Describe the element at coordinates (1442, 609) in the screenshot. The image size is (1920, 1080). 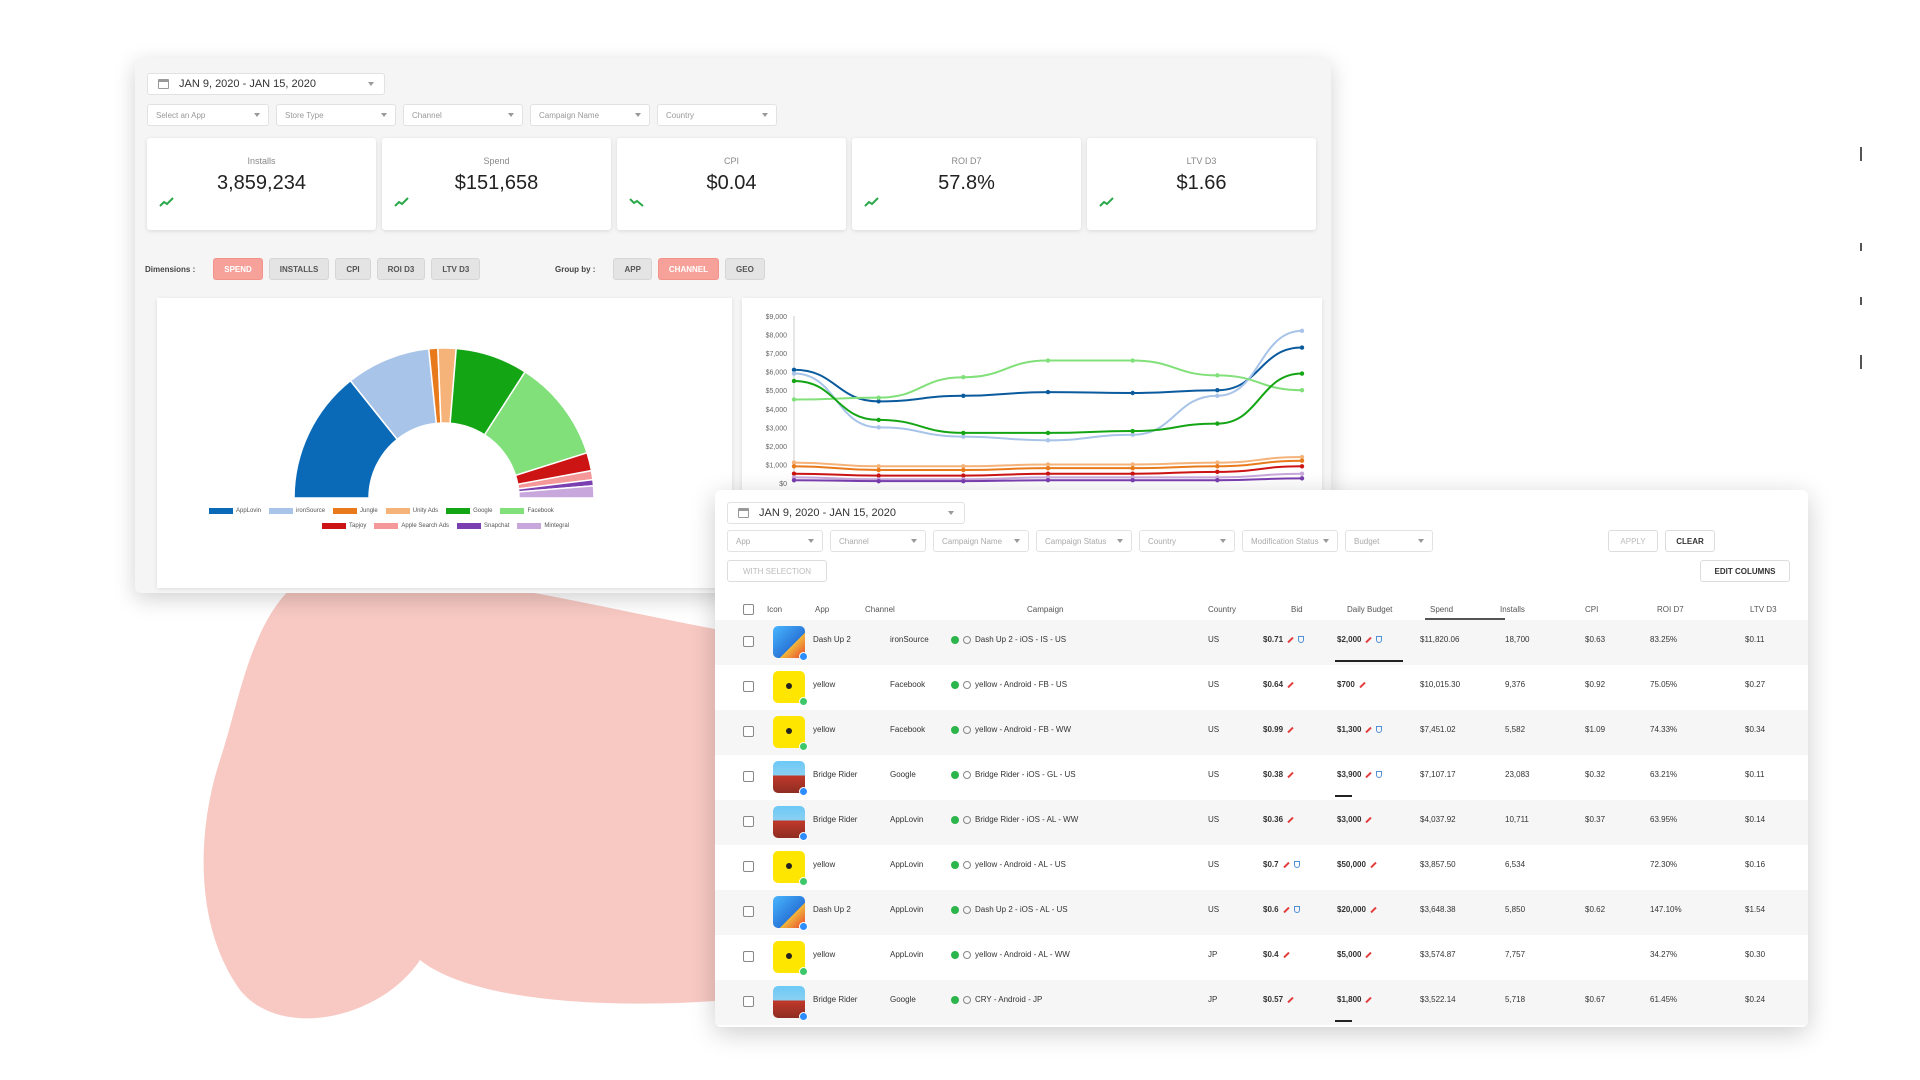
I see `column-header-spend: Spend` at that location.